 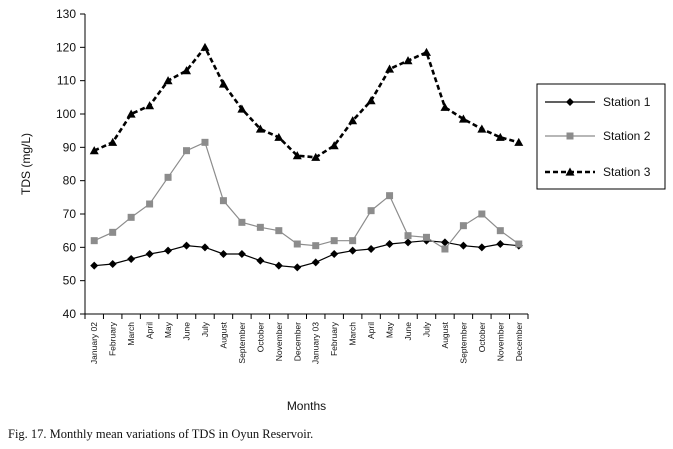 What do you see at coordinates (598, 136) in the screenshot?
I see `legend-entry-2: Station 2` at bounding box center [598, 136].